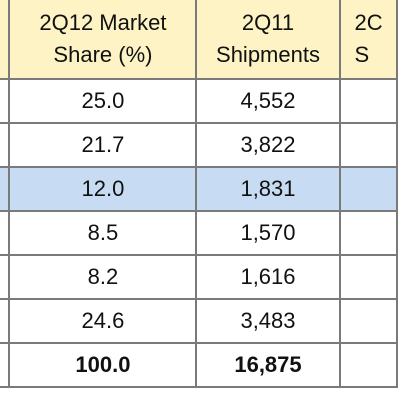  What do you see at coordinates (103, 145) in the screenshot?
I see `table-cell: 21.7` at bounding box center [103, 145].